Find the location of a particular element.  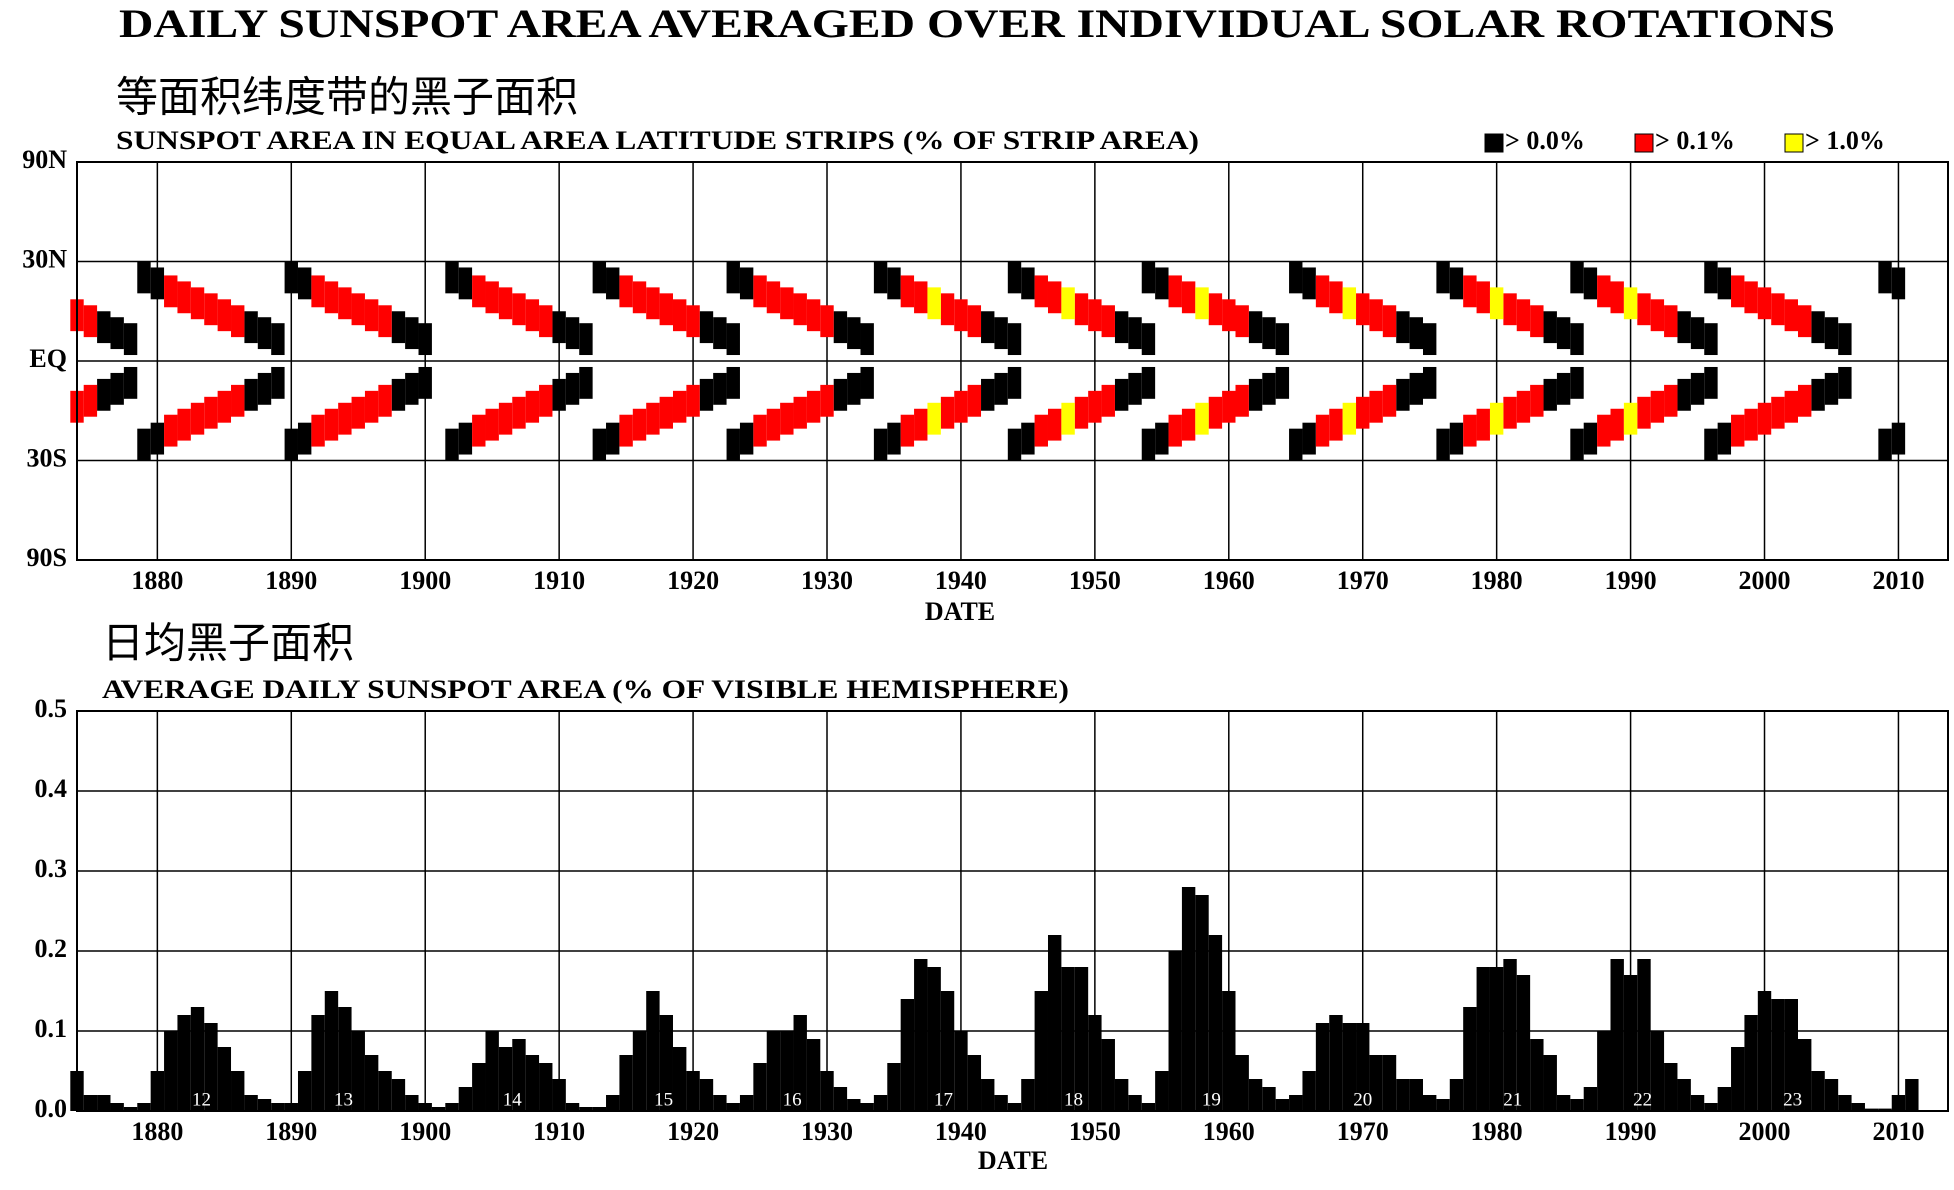

x-tick-label: 1940 is located at coordinates (961, 1131).